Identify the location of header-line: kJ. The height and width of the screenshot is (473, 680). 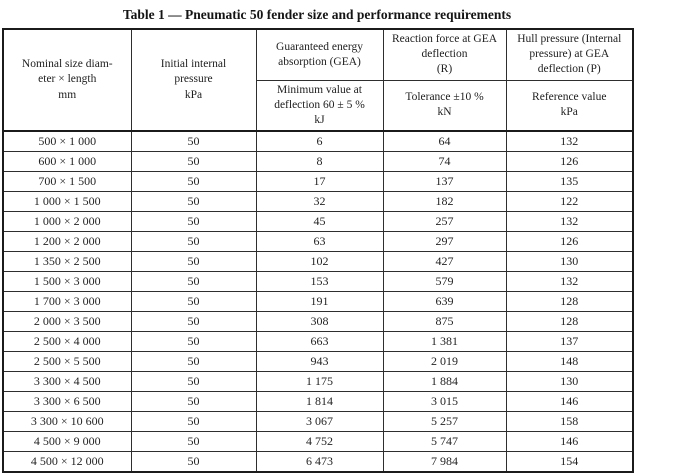
(319, 119).